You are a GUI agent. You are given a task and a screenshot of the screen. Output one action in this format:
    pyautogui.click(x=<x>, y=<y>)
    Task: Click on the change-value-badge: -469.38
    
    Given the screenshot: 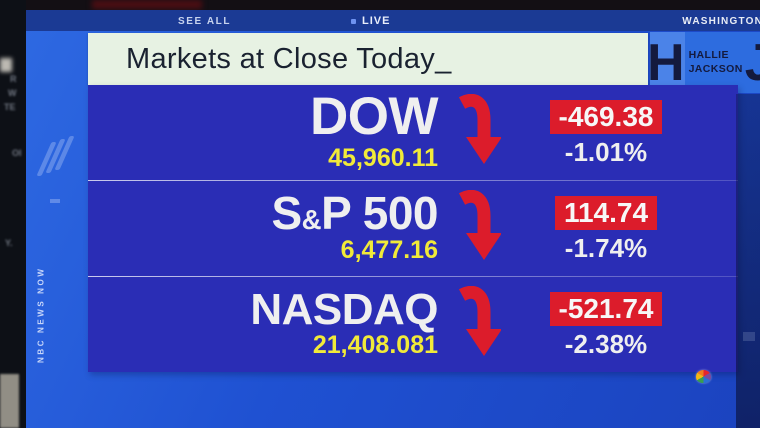 What is the action you would take?
    pyautogui.click(x=606, y=117)
    